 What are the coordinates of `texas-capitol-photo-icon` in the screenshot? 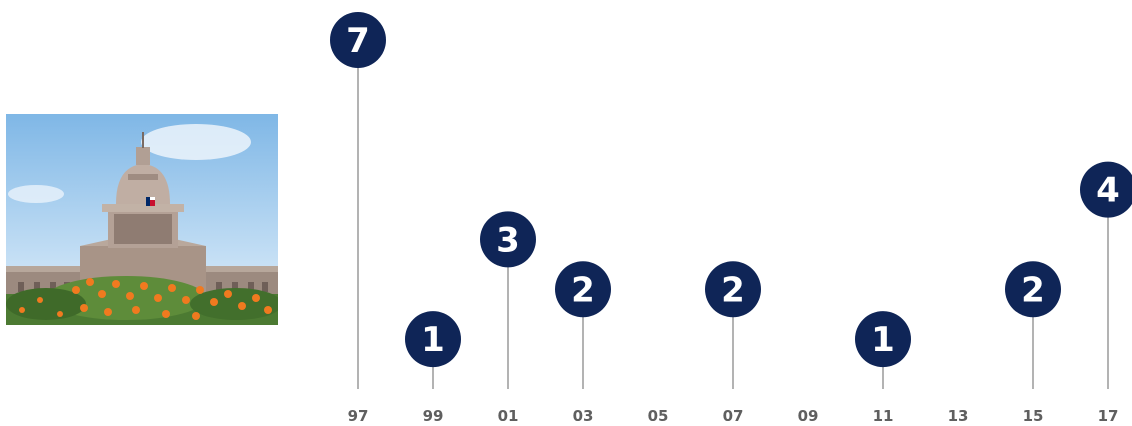 It's located at (142, 219).